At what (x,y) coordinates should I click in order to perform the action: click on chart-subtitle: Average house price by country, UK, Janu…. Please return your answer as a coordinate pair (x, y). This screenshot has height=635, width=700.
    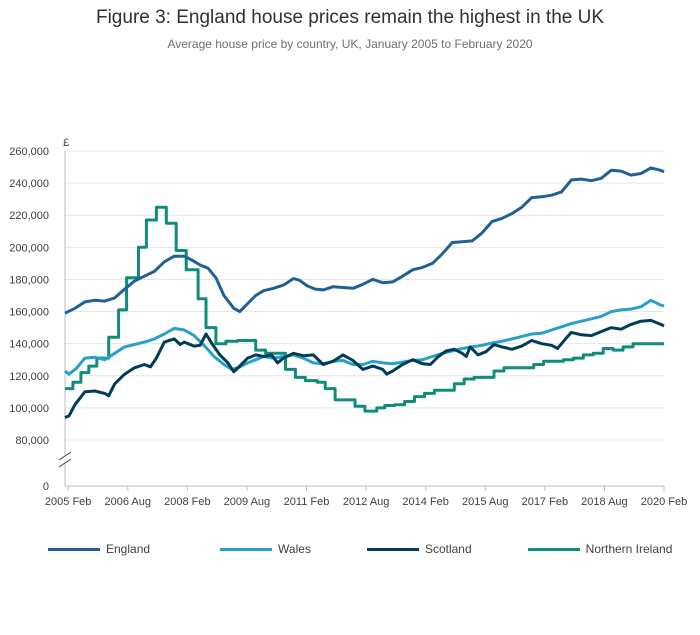
    Looking at the image, I should click on (350, 44).